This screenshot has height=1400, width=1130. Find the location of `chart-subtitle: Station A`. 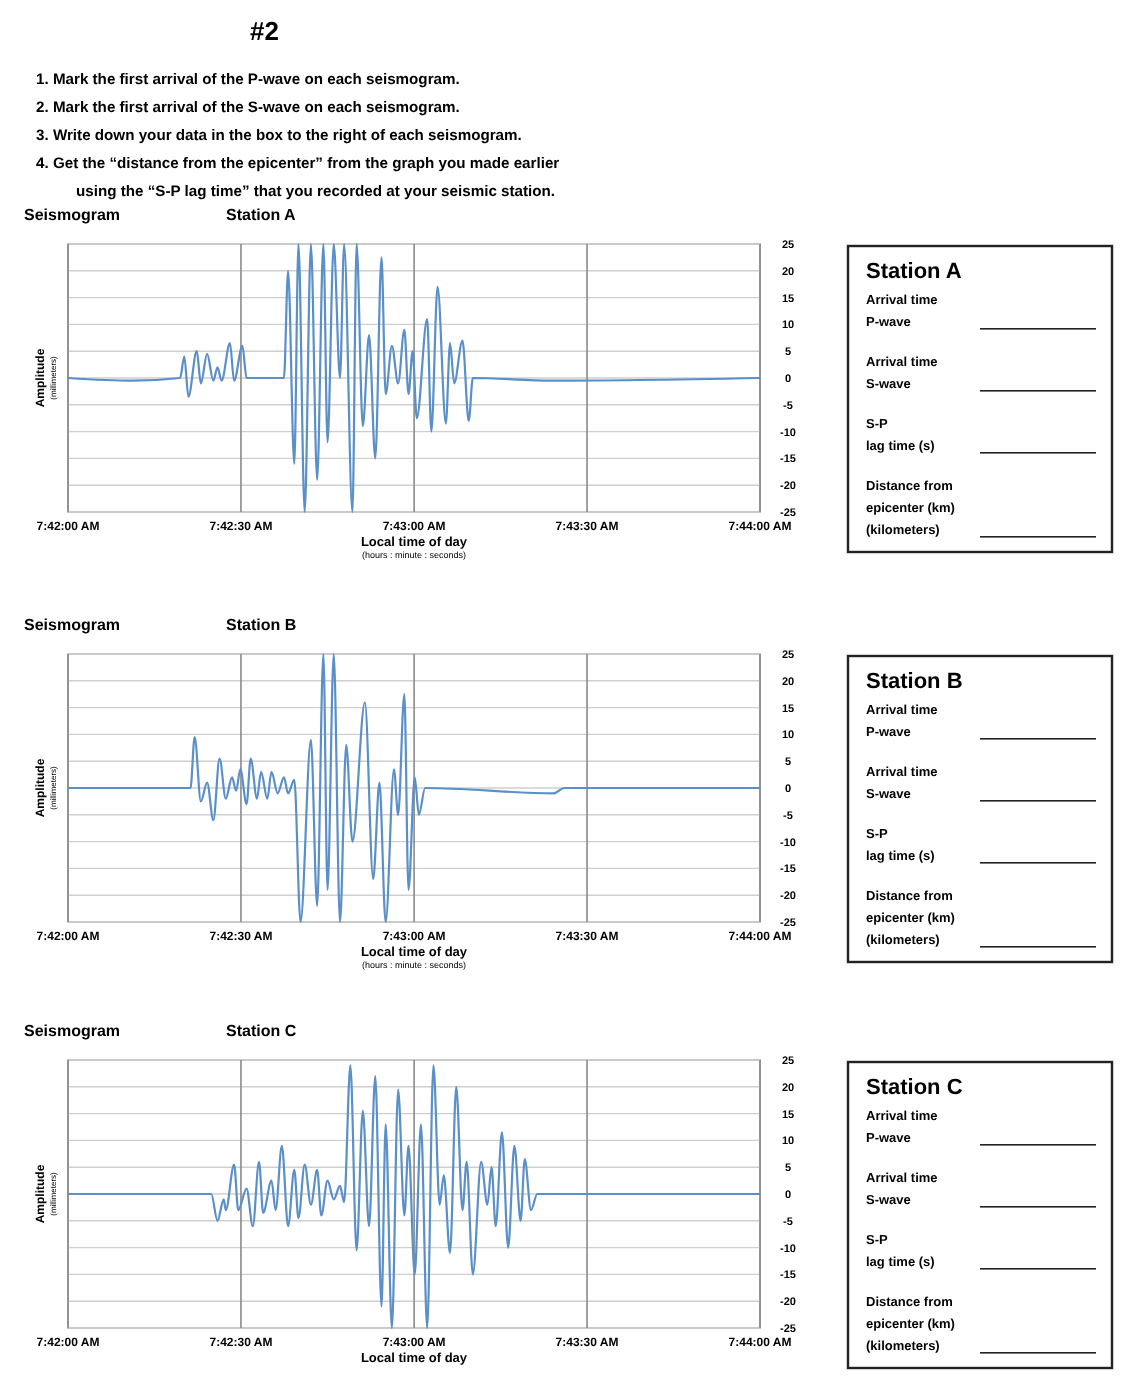

chart-subtitle: Station A is located at coordinates (261, 215).